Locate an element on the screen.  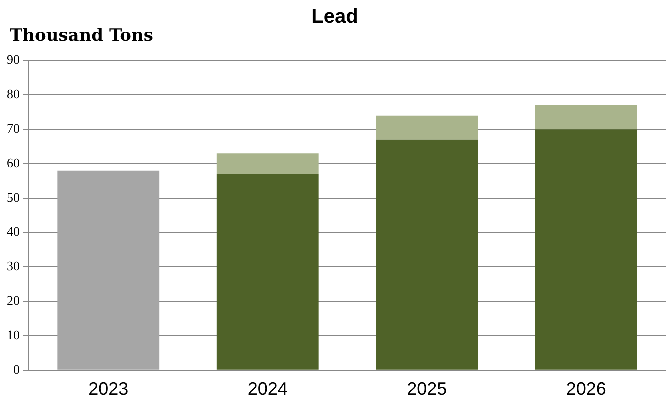
y-tick-label: 30 is located at coordinates (13, 266).